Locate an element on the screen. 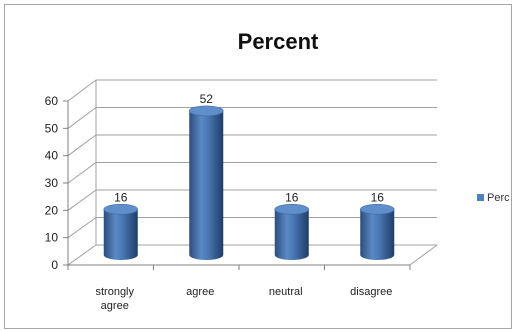 This screenshot has width=514, height=331. legend-swatch is located at coordinates (480, 197).